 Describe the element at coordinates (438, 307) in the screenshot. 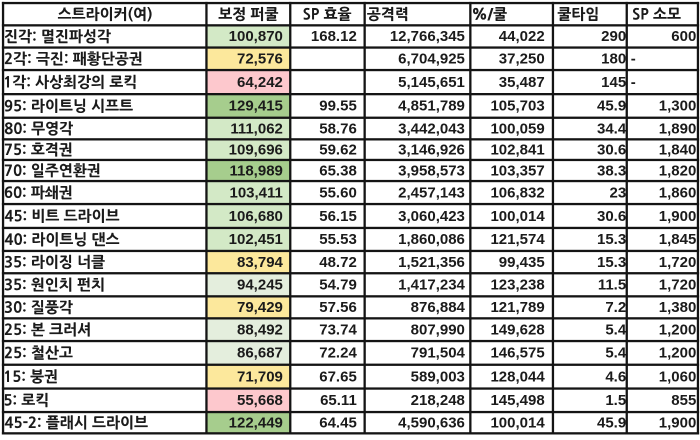

I see `svg-text: 876,884` at that location.